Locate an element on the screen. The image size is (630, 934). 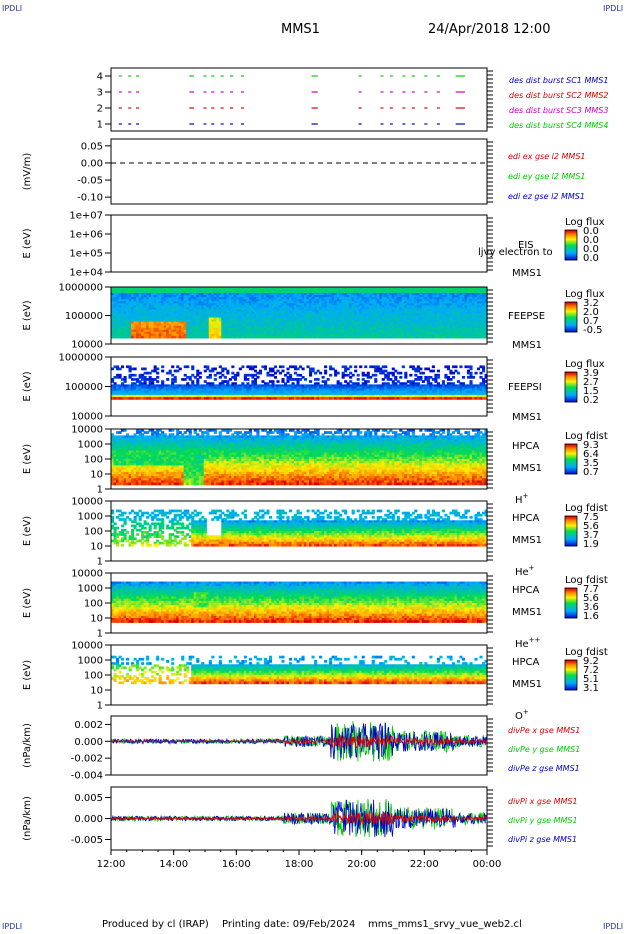
colorbar-frame is located at coordinates (571, 245).